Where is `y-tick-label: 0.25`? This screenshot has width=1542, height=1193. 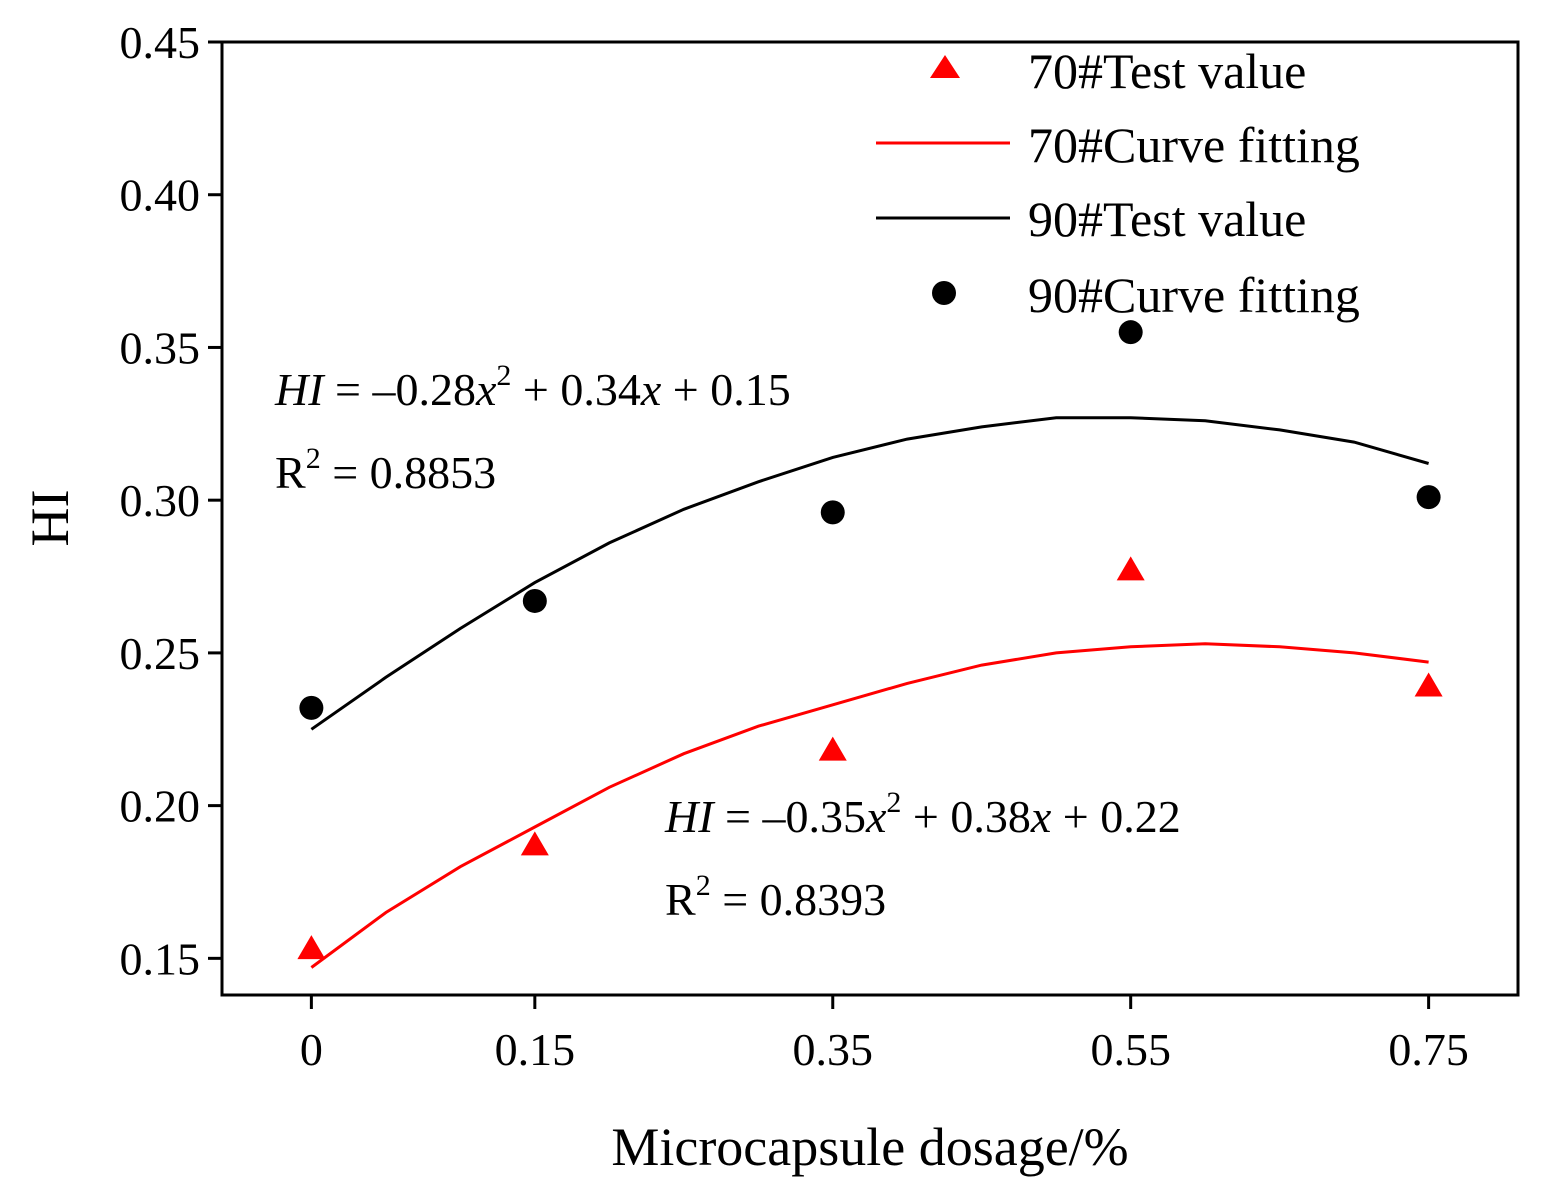
y-tick-label: 0.25 is located at coordinates (160, 653).